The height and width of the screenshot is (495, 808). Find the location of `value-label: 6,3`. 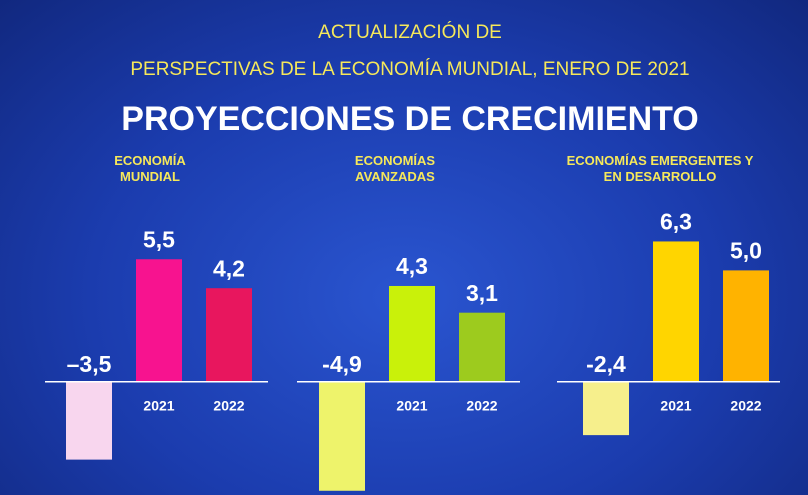

value-label: 6,3 is located at coordinates (676, 222).